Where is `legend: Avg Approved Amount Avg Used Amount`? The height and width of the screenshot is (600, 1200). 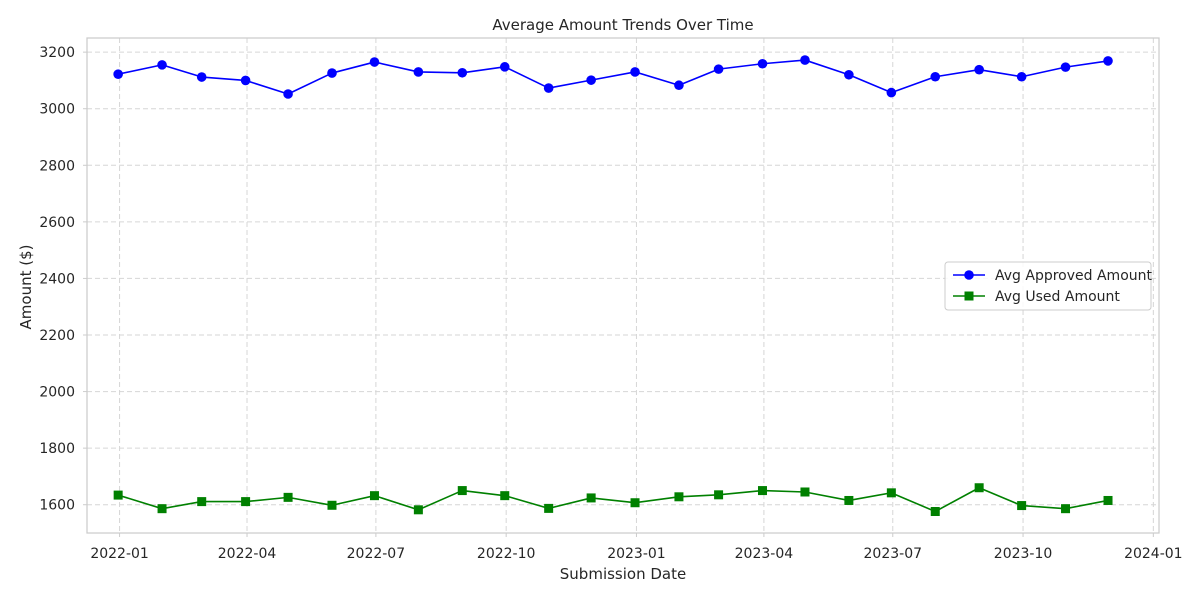 legend: Avg Approved Amount Avg Used Amount is located at coordinates (1048, 286).